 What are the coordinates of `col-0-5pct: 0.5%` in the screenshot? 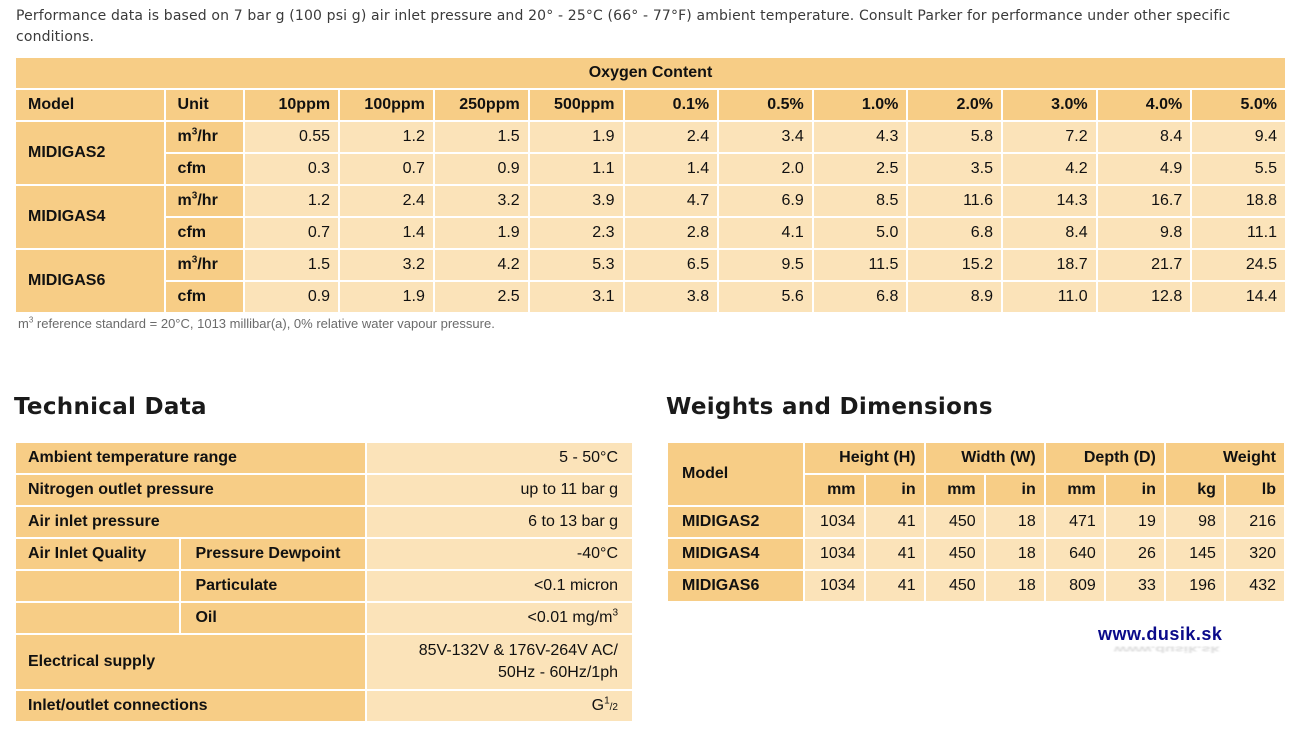 It's located at (765, 105).